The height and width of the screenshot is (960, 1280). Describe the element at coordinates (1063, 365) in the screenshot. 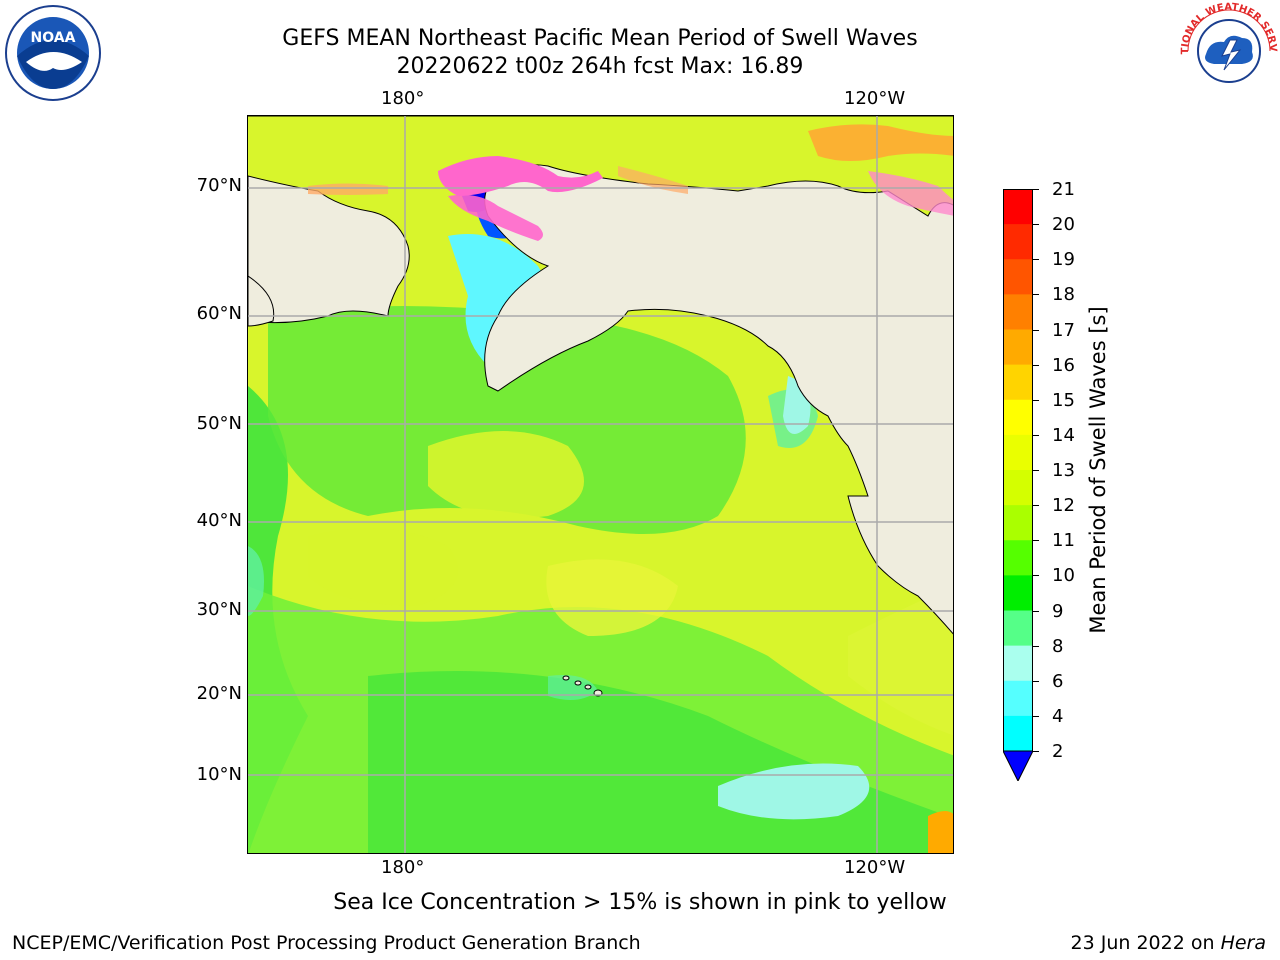

I see `colorbar-tick-label: 16` at that location.